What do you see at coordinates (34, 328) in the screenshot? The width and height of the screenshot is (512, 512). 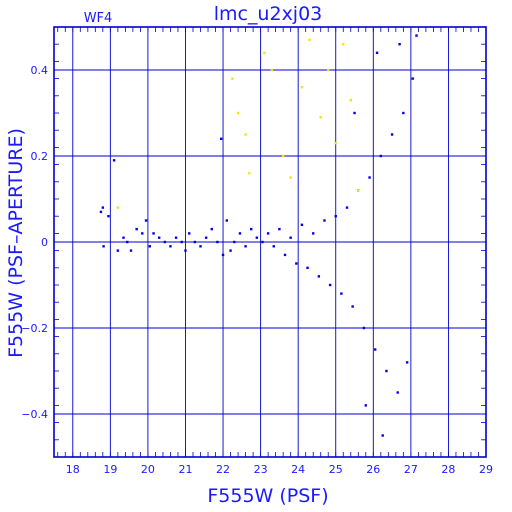 I see `y-tick-label: −0.2` at bounding box center [34, 328].